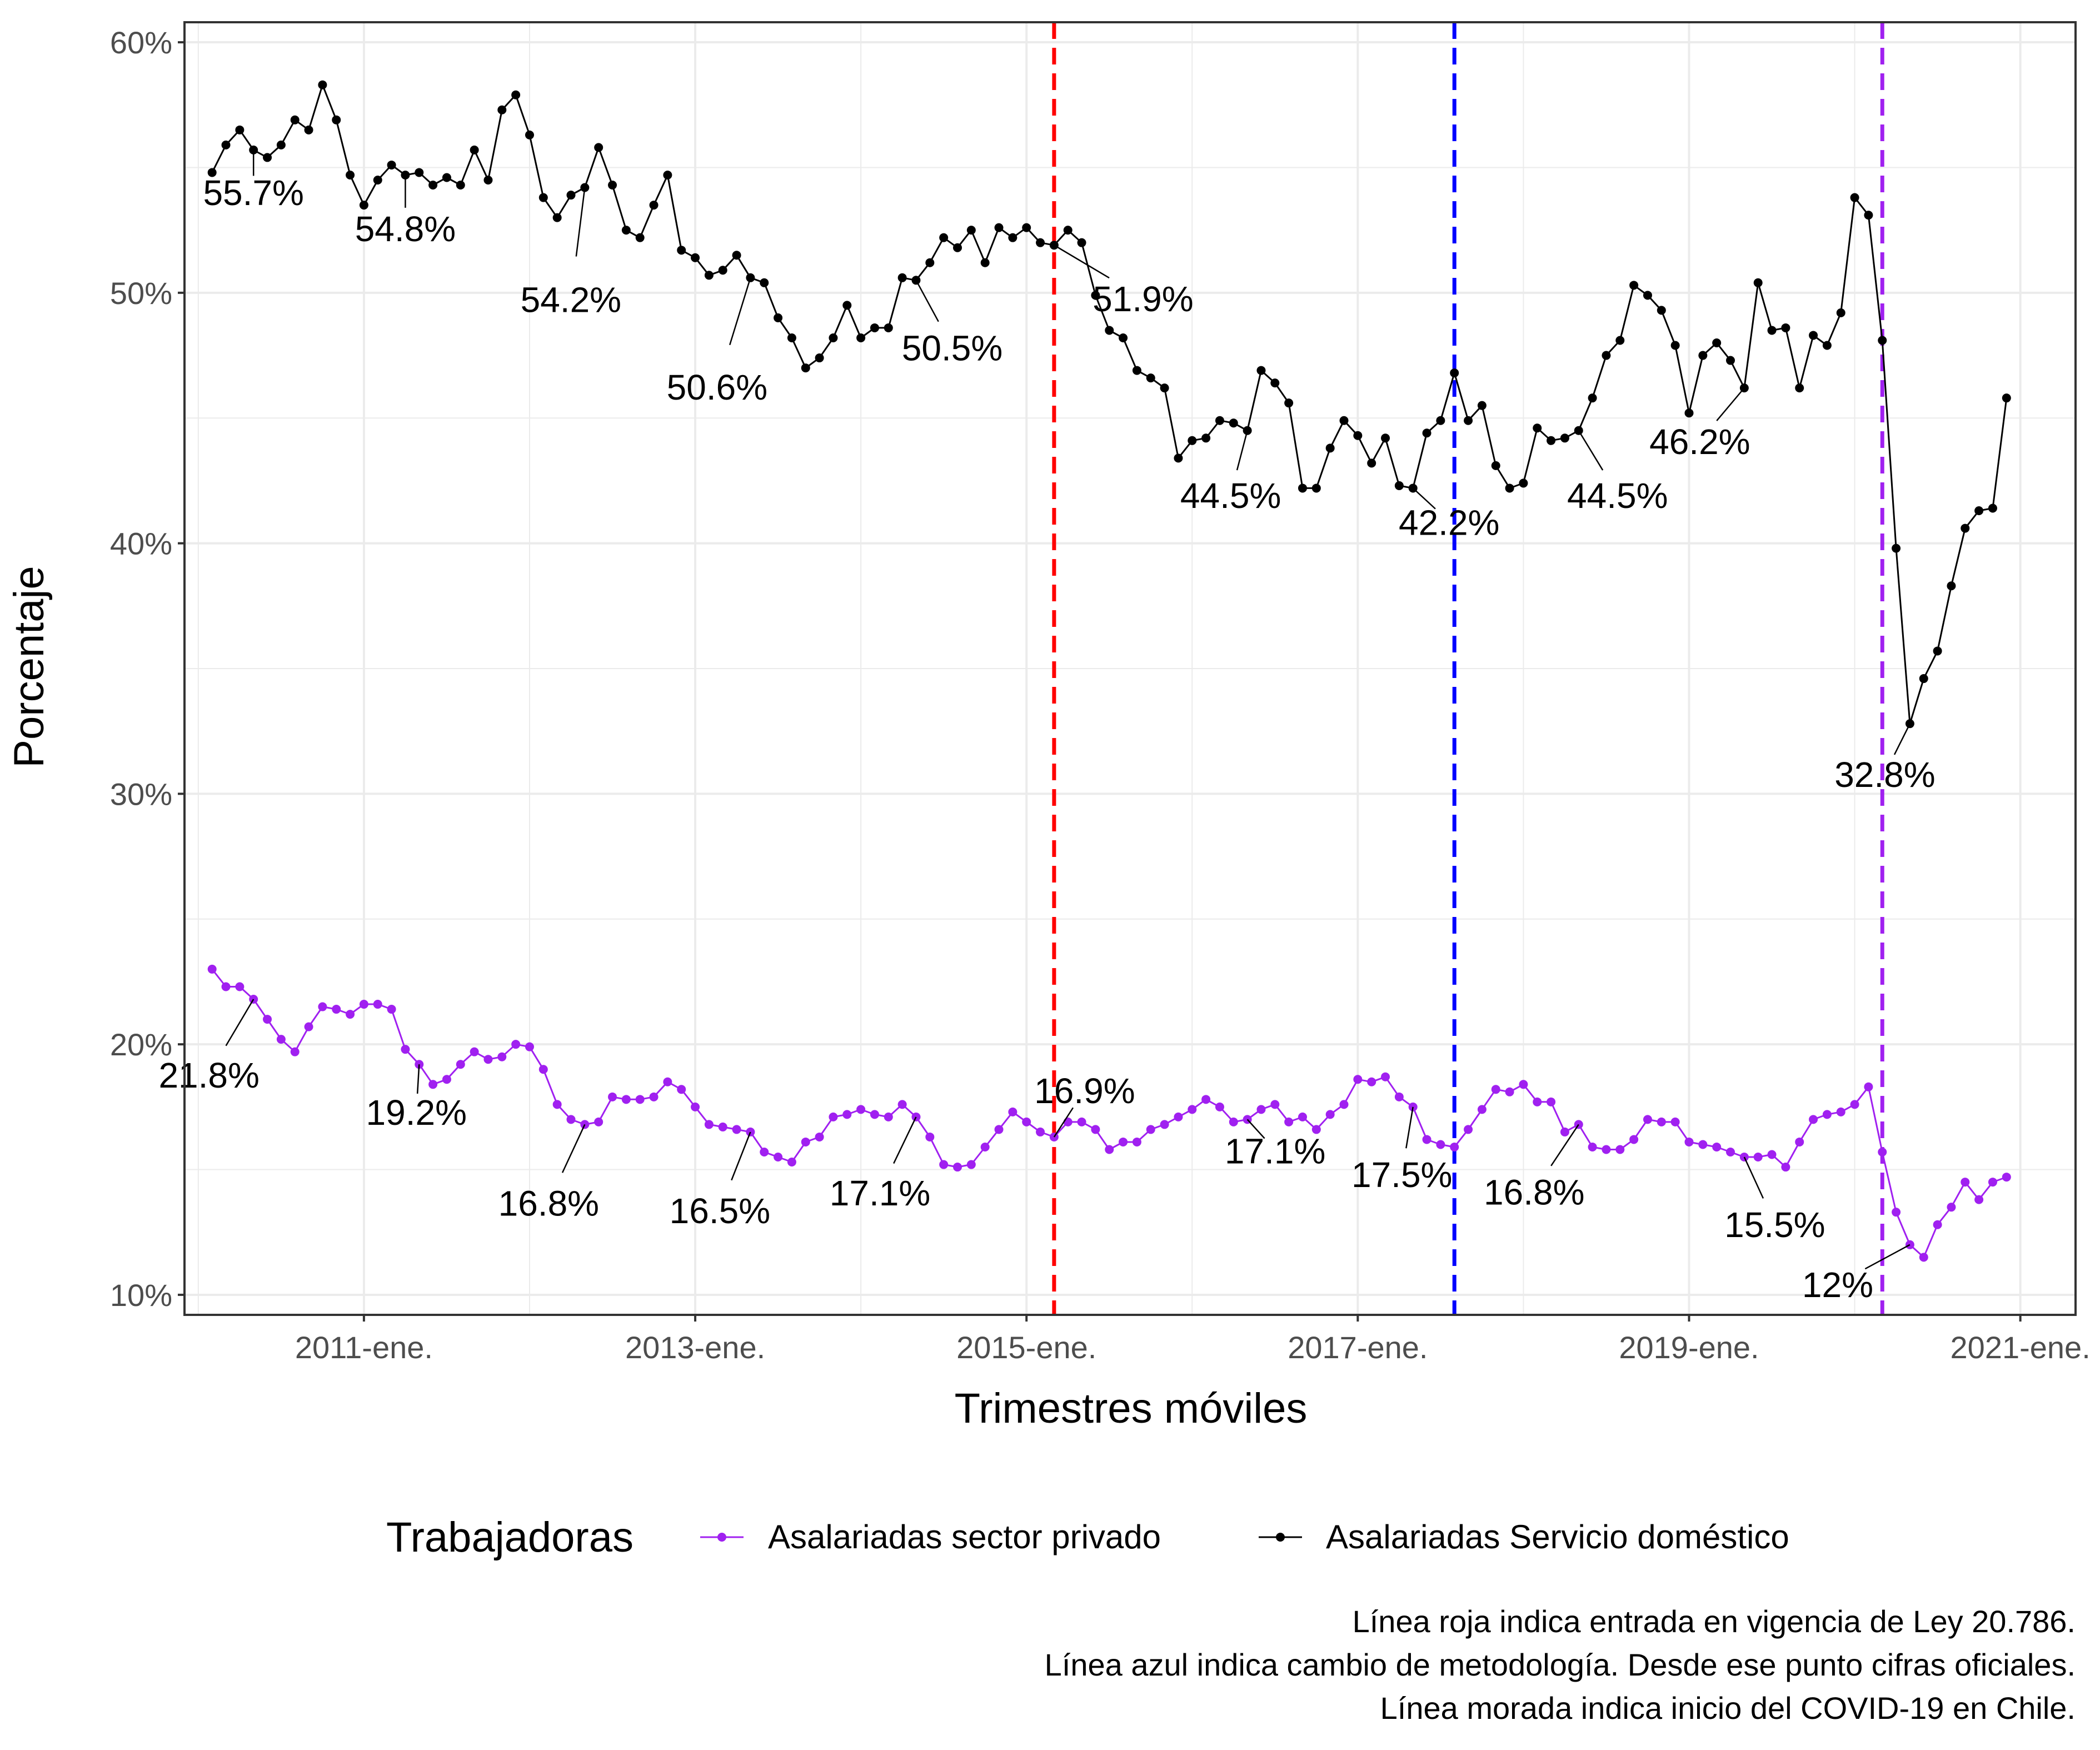 This screenshot has height=1750, width=2100. Describe the element at coordinates (964, 1536) in the screenshot. I see `legend-label-sector-privado: Asalariadas sector privado` at that location.